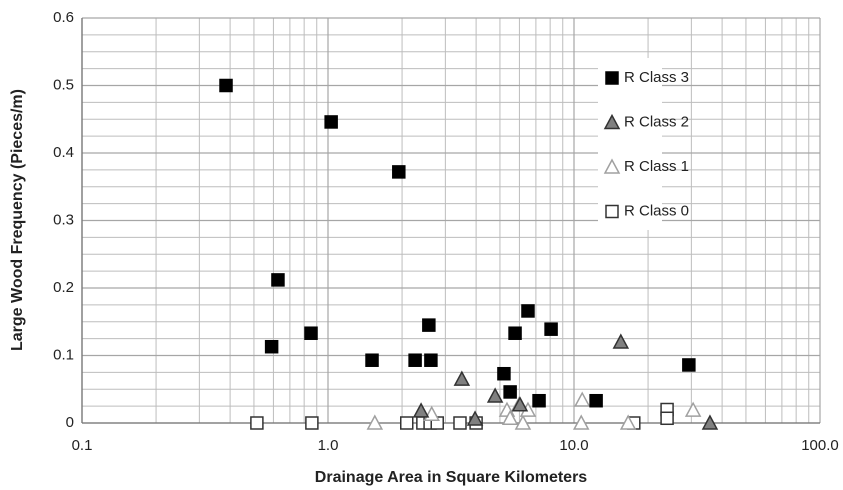  What do you see at coordinates (63, 287) in the screenshot?
I see `y-tick-label: 0.2` at bounding box center [63, 287].